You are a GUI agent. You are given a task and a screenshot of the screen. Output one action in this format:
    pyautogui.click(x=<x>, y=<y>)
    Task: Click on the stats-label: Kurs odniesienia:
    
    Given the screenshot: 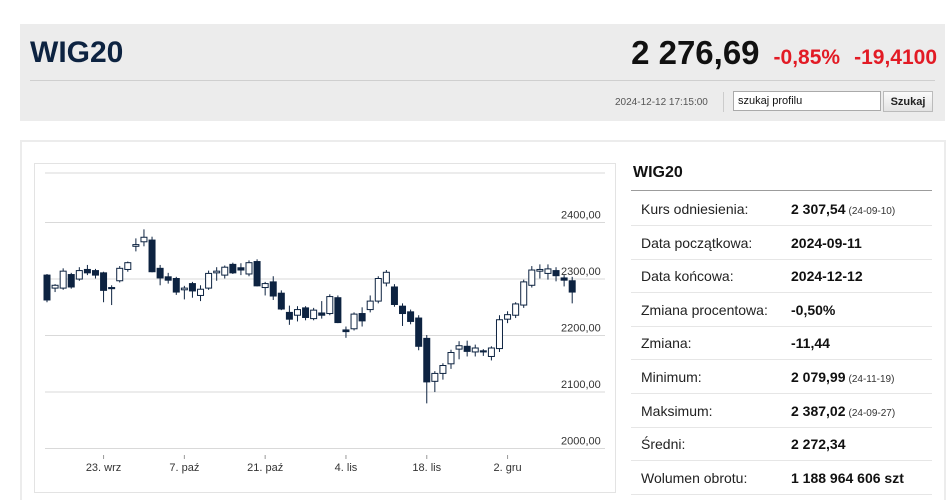 What is the action you would take?
    pyautogui.click(x=695, y=209)
    